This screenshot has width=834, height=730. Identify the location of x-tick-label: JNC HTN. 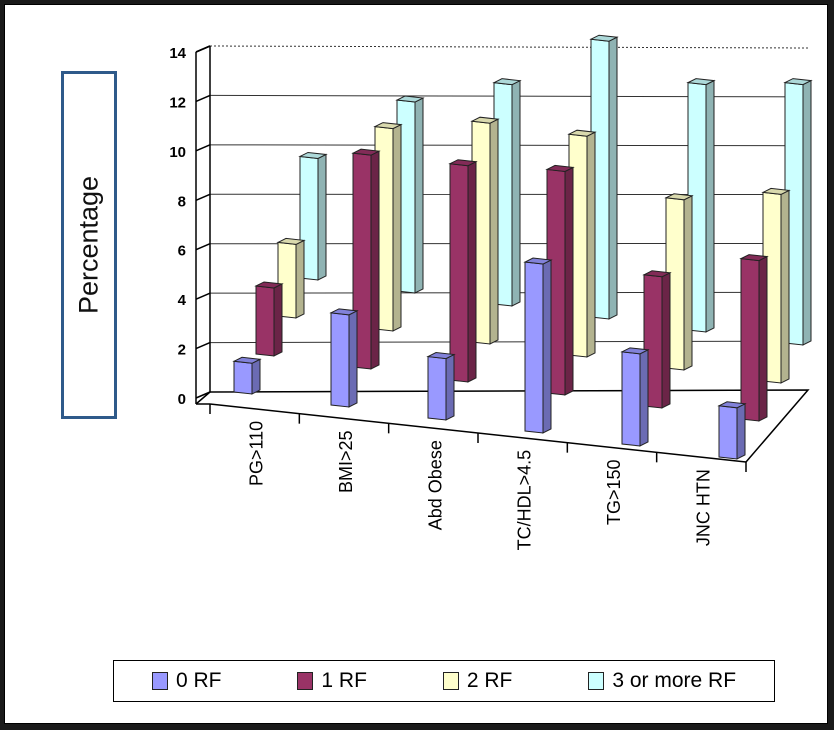
(703, 507).